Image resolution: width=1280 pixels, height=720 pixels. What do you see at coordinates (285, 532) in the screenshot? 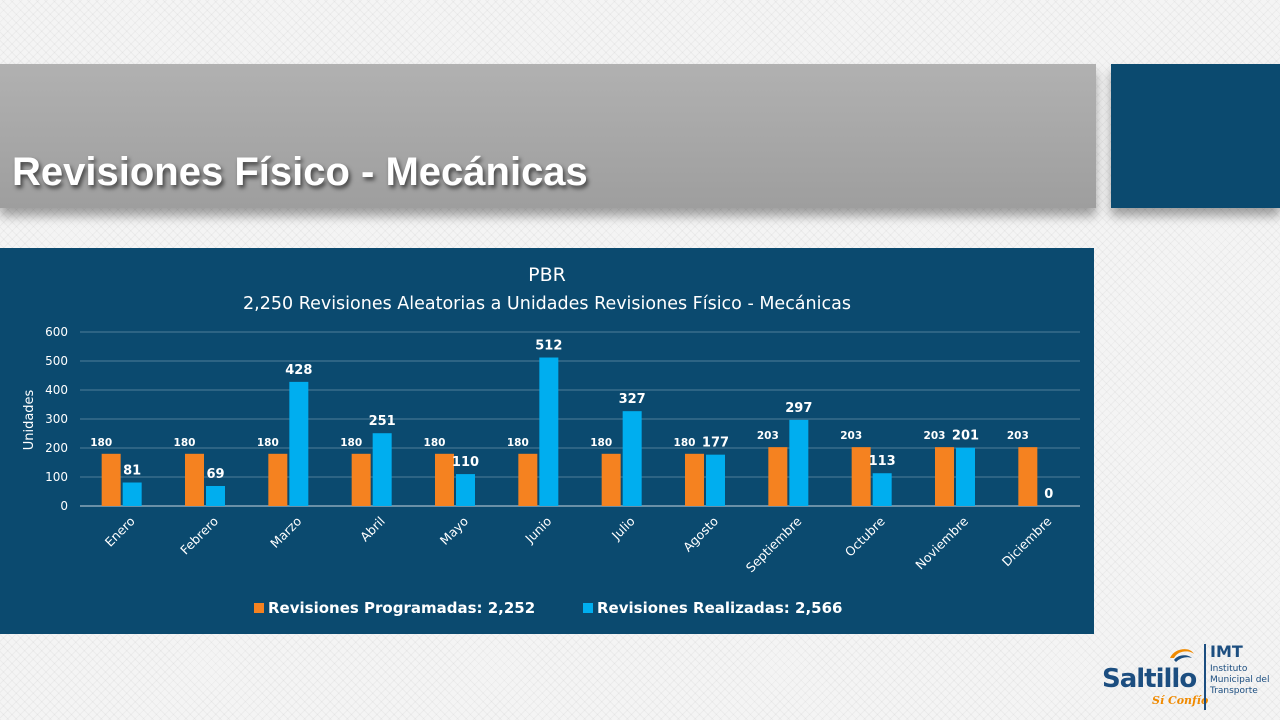
I see `x-tick-label: Marzo` at bounding box center [285, 532].